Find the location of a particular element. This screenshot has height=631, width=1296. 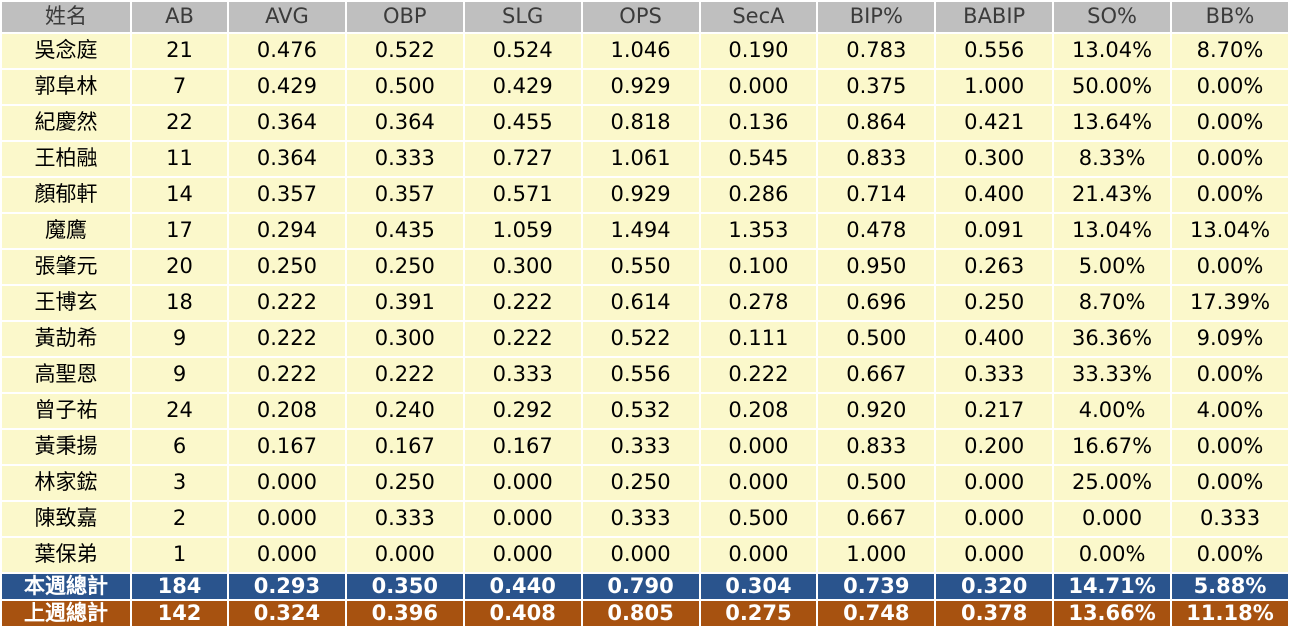

stat-cell: 0.364 is located at coordinates (287, 122).